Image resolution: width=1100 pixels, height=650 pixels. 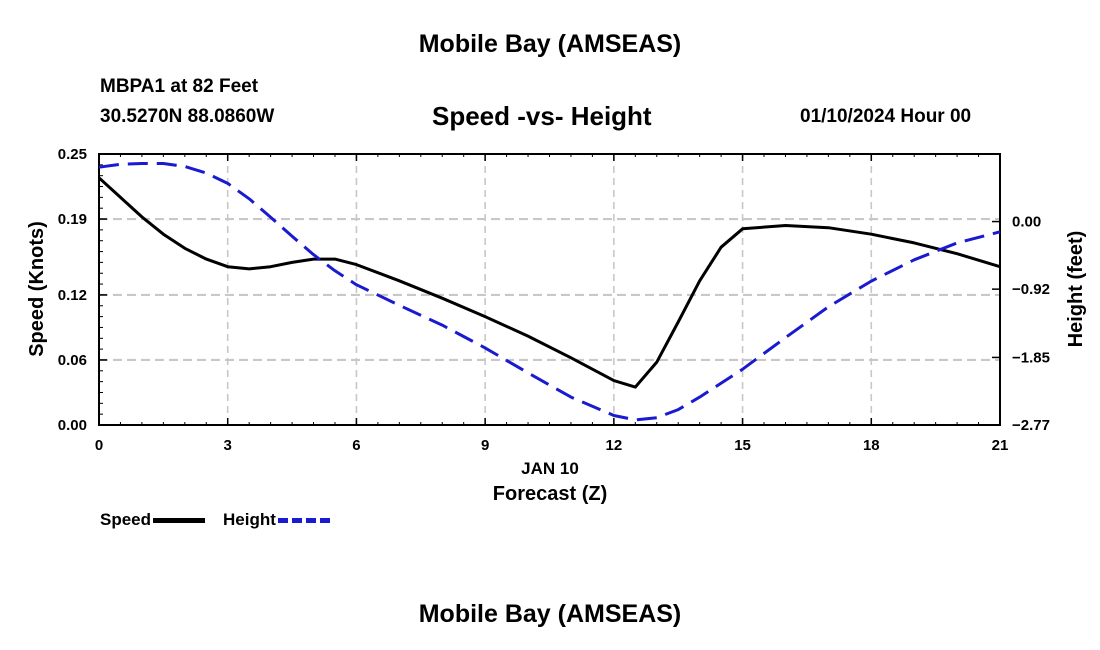 I want to click on chart-title: Speed -vs- Height, so click(x=542, y=116).